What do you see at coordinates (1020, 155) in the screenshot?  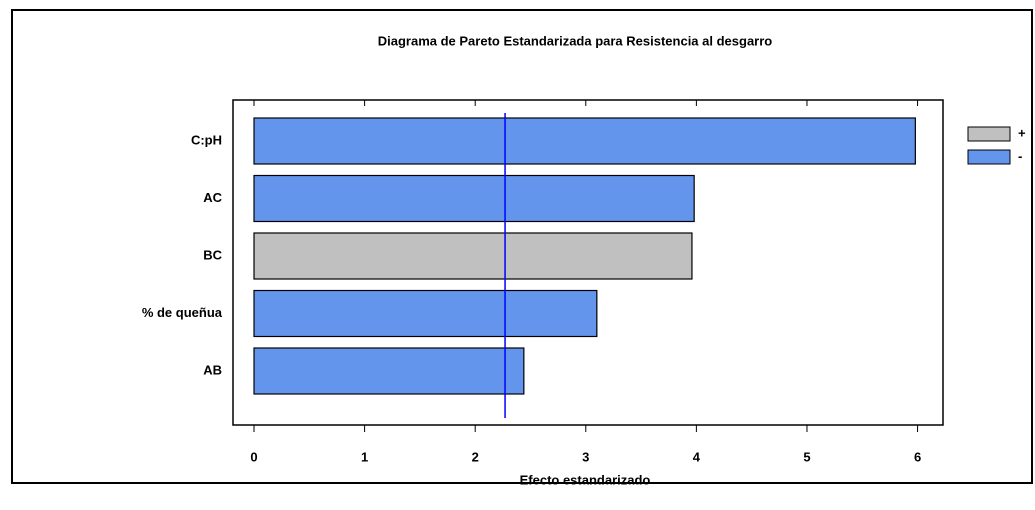 I see `legend-label: -` at bounding box center [1020, 155].